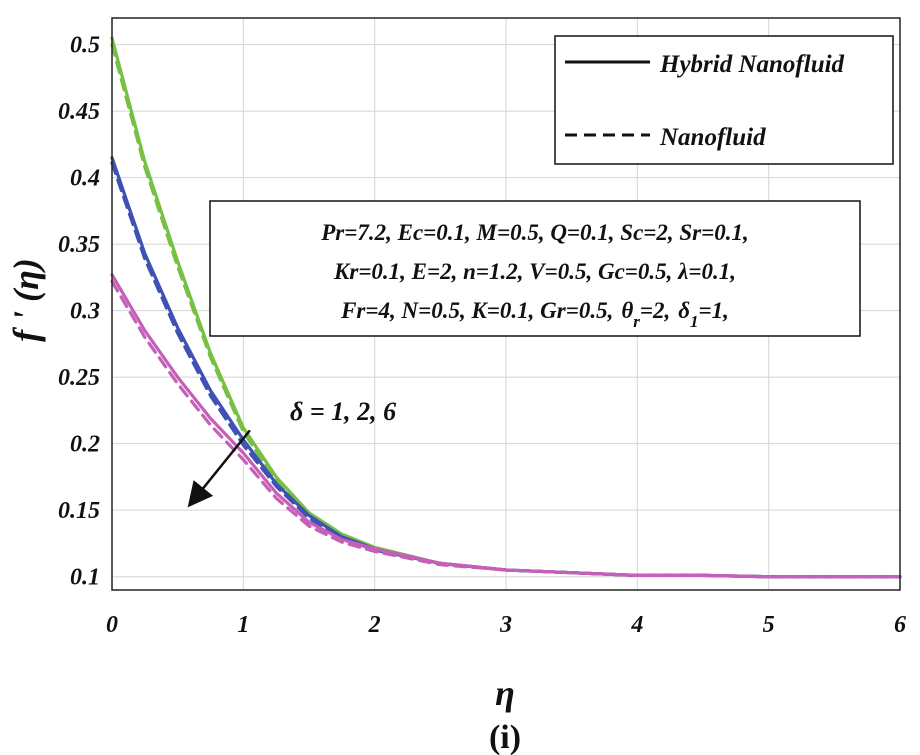 The width and height of the screenshot is (920, 755). I want to click on x-tick-label: 2, so click(374, 625).